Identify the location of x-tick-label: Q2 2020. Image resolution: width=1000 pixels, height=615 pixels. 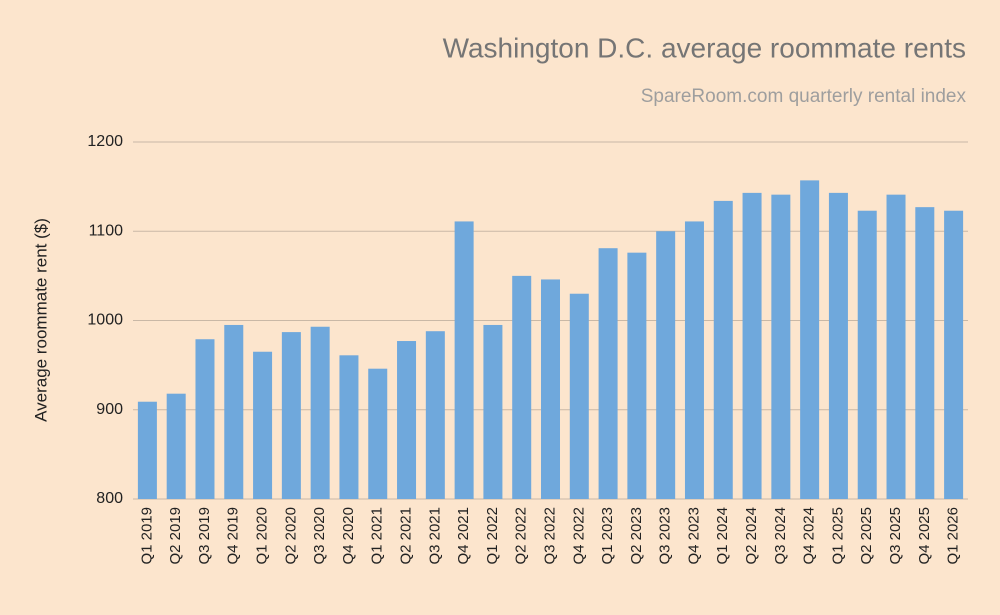
(290, 536).